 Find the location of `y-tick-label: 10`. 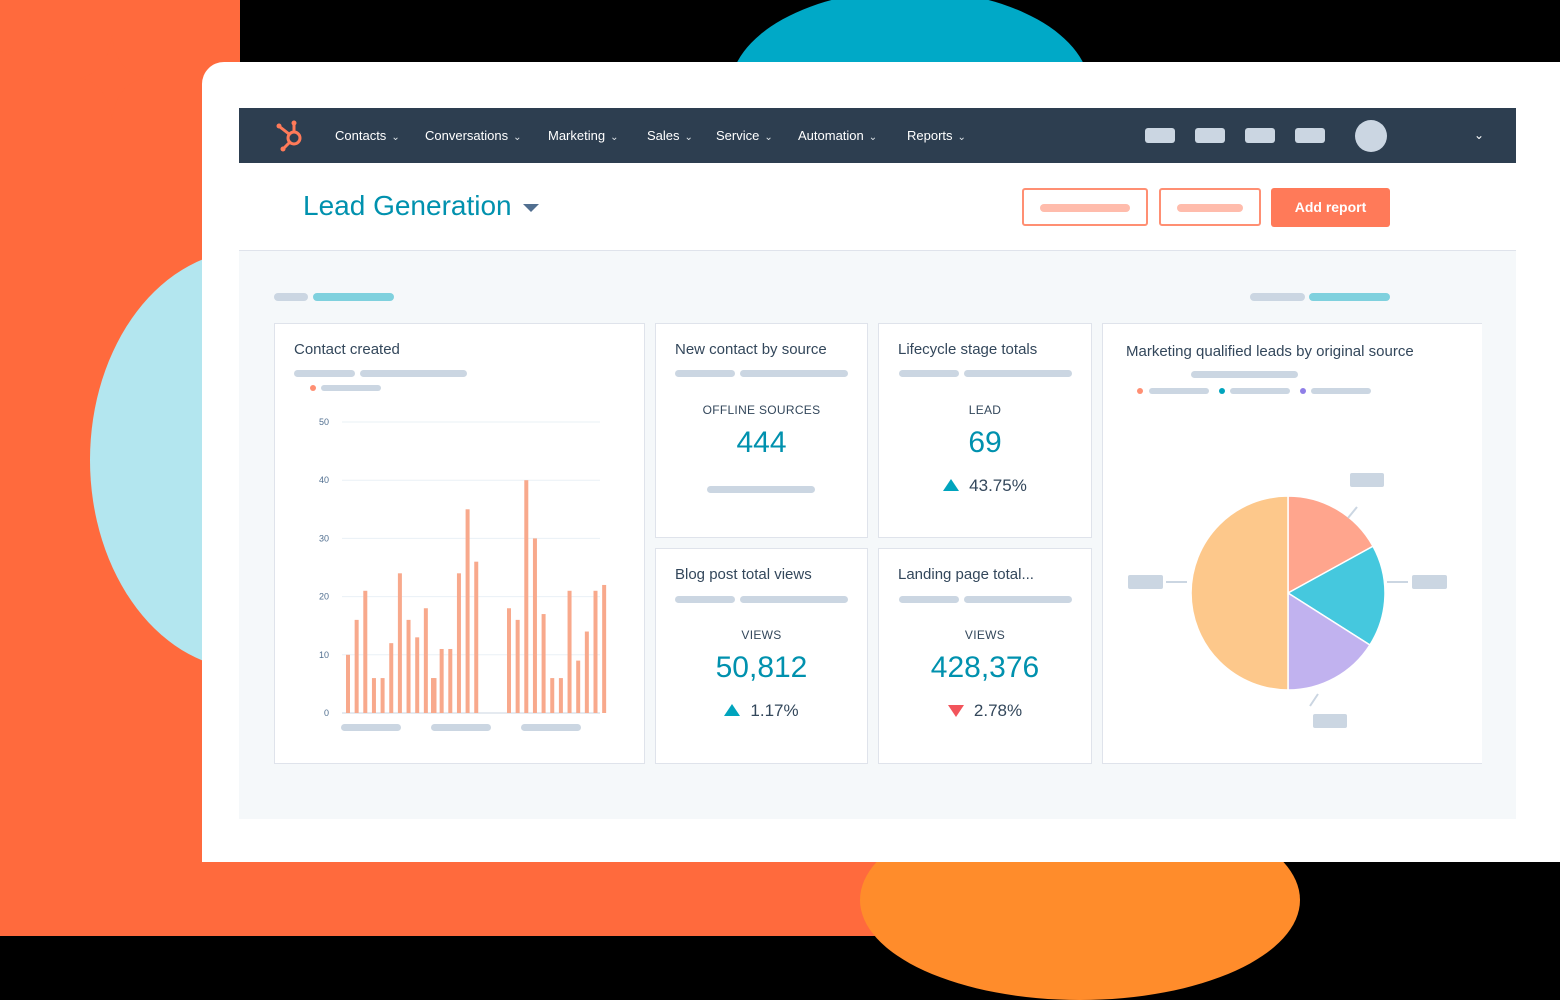

y-tick-label: 10 is located at coordinates (324, 655).